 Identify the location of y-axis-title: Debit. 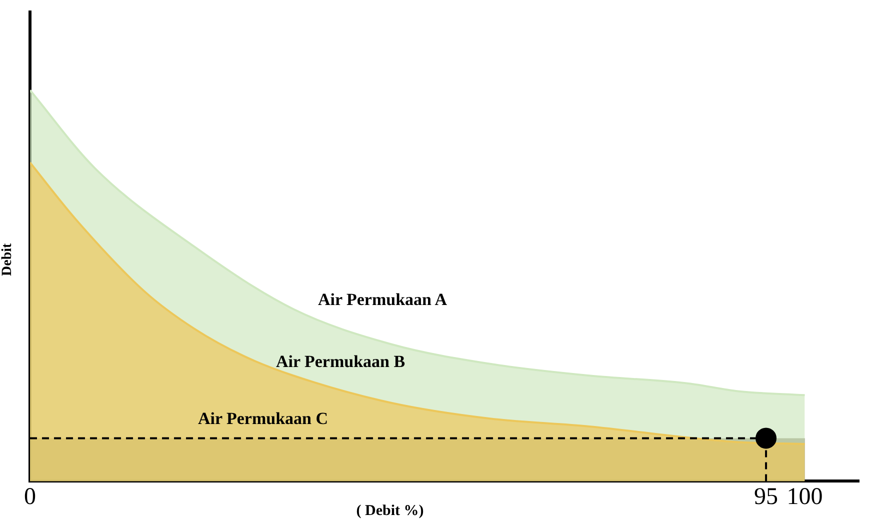
(8, 260).